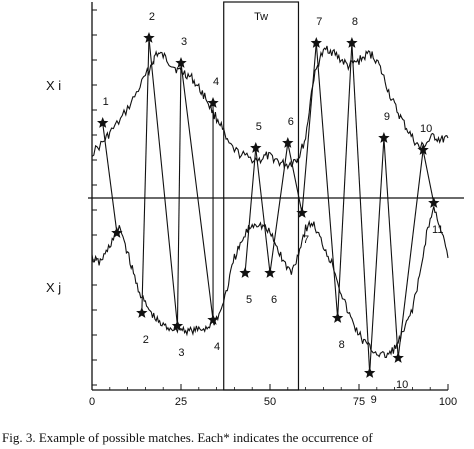 The height and width of the screenshot is (449, 474). What do you see at coordinates (426, 129) in the screenshot?
I see `match-label-top: 10` at bounding box center [426, 129].